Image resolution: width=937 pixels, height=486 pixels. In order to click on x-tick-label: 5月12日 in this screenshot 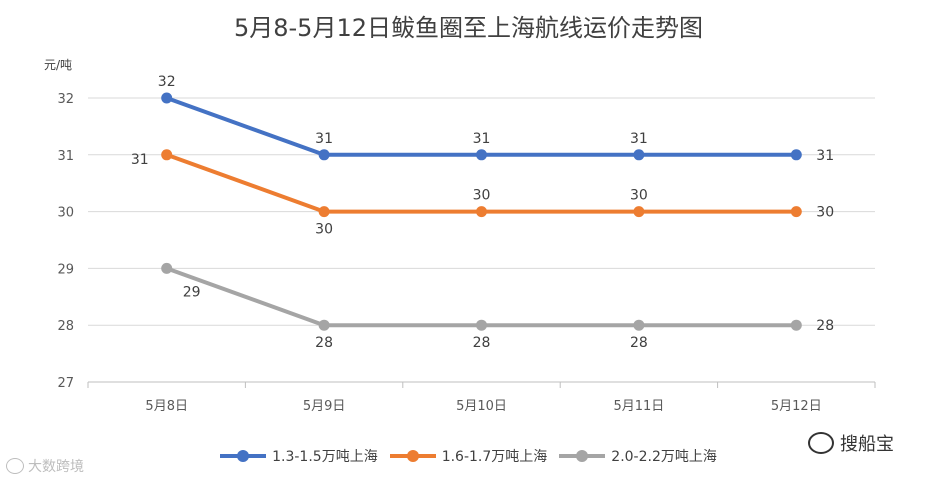, I will do `click(796, 406)`.